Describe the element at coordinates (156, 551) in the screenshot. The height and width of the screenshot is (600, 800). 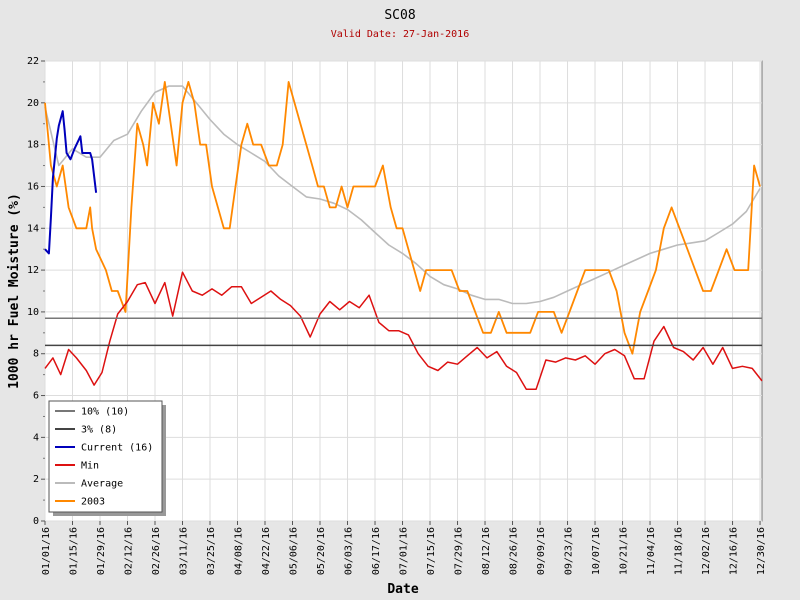
I see `x-tick-label: 02/26/16` at that location.